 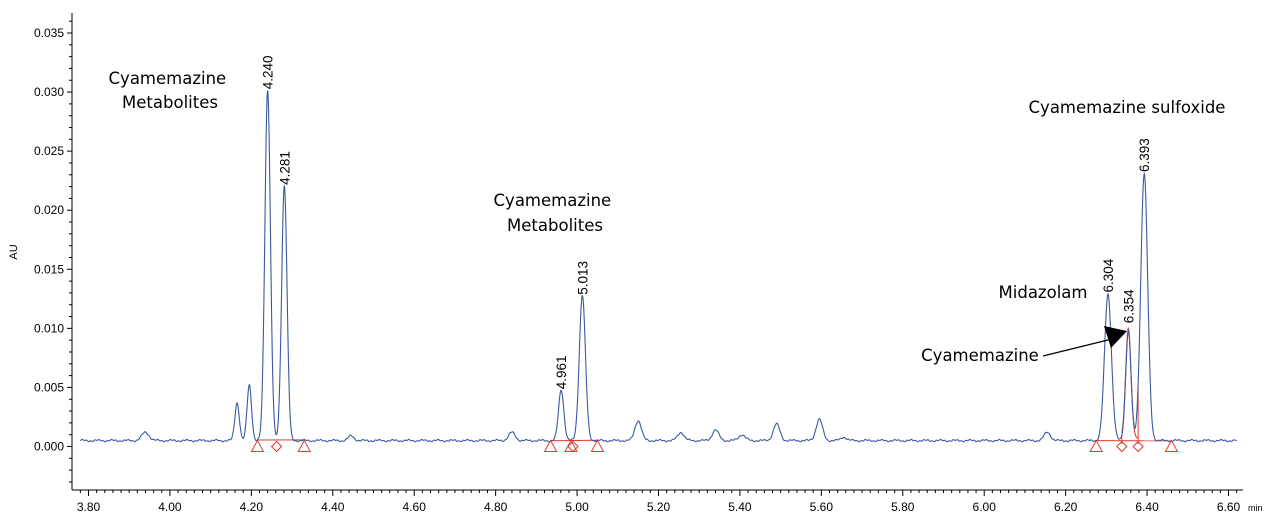 What do you see at coordinates (1229, 507) in the screenshot?
I see `x-tick-label: 6.60` at bounding box center [1229, 507].